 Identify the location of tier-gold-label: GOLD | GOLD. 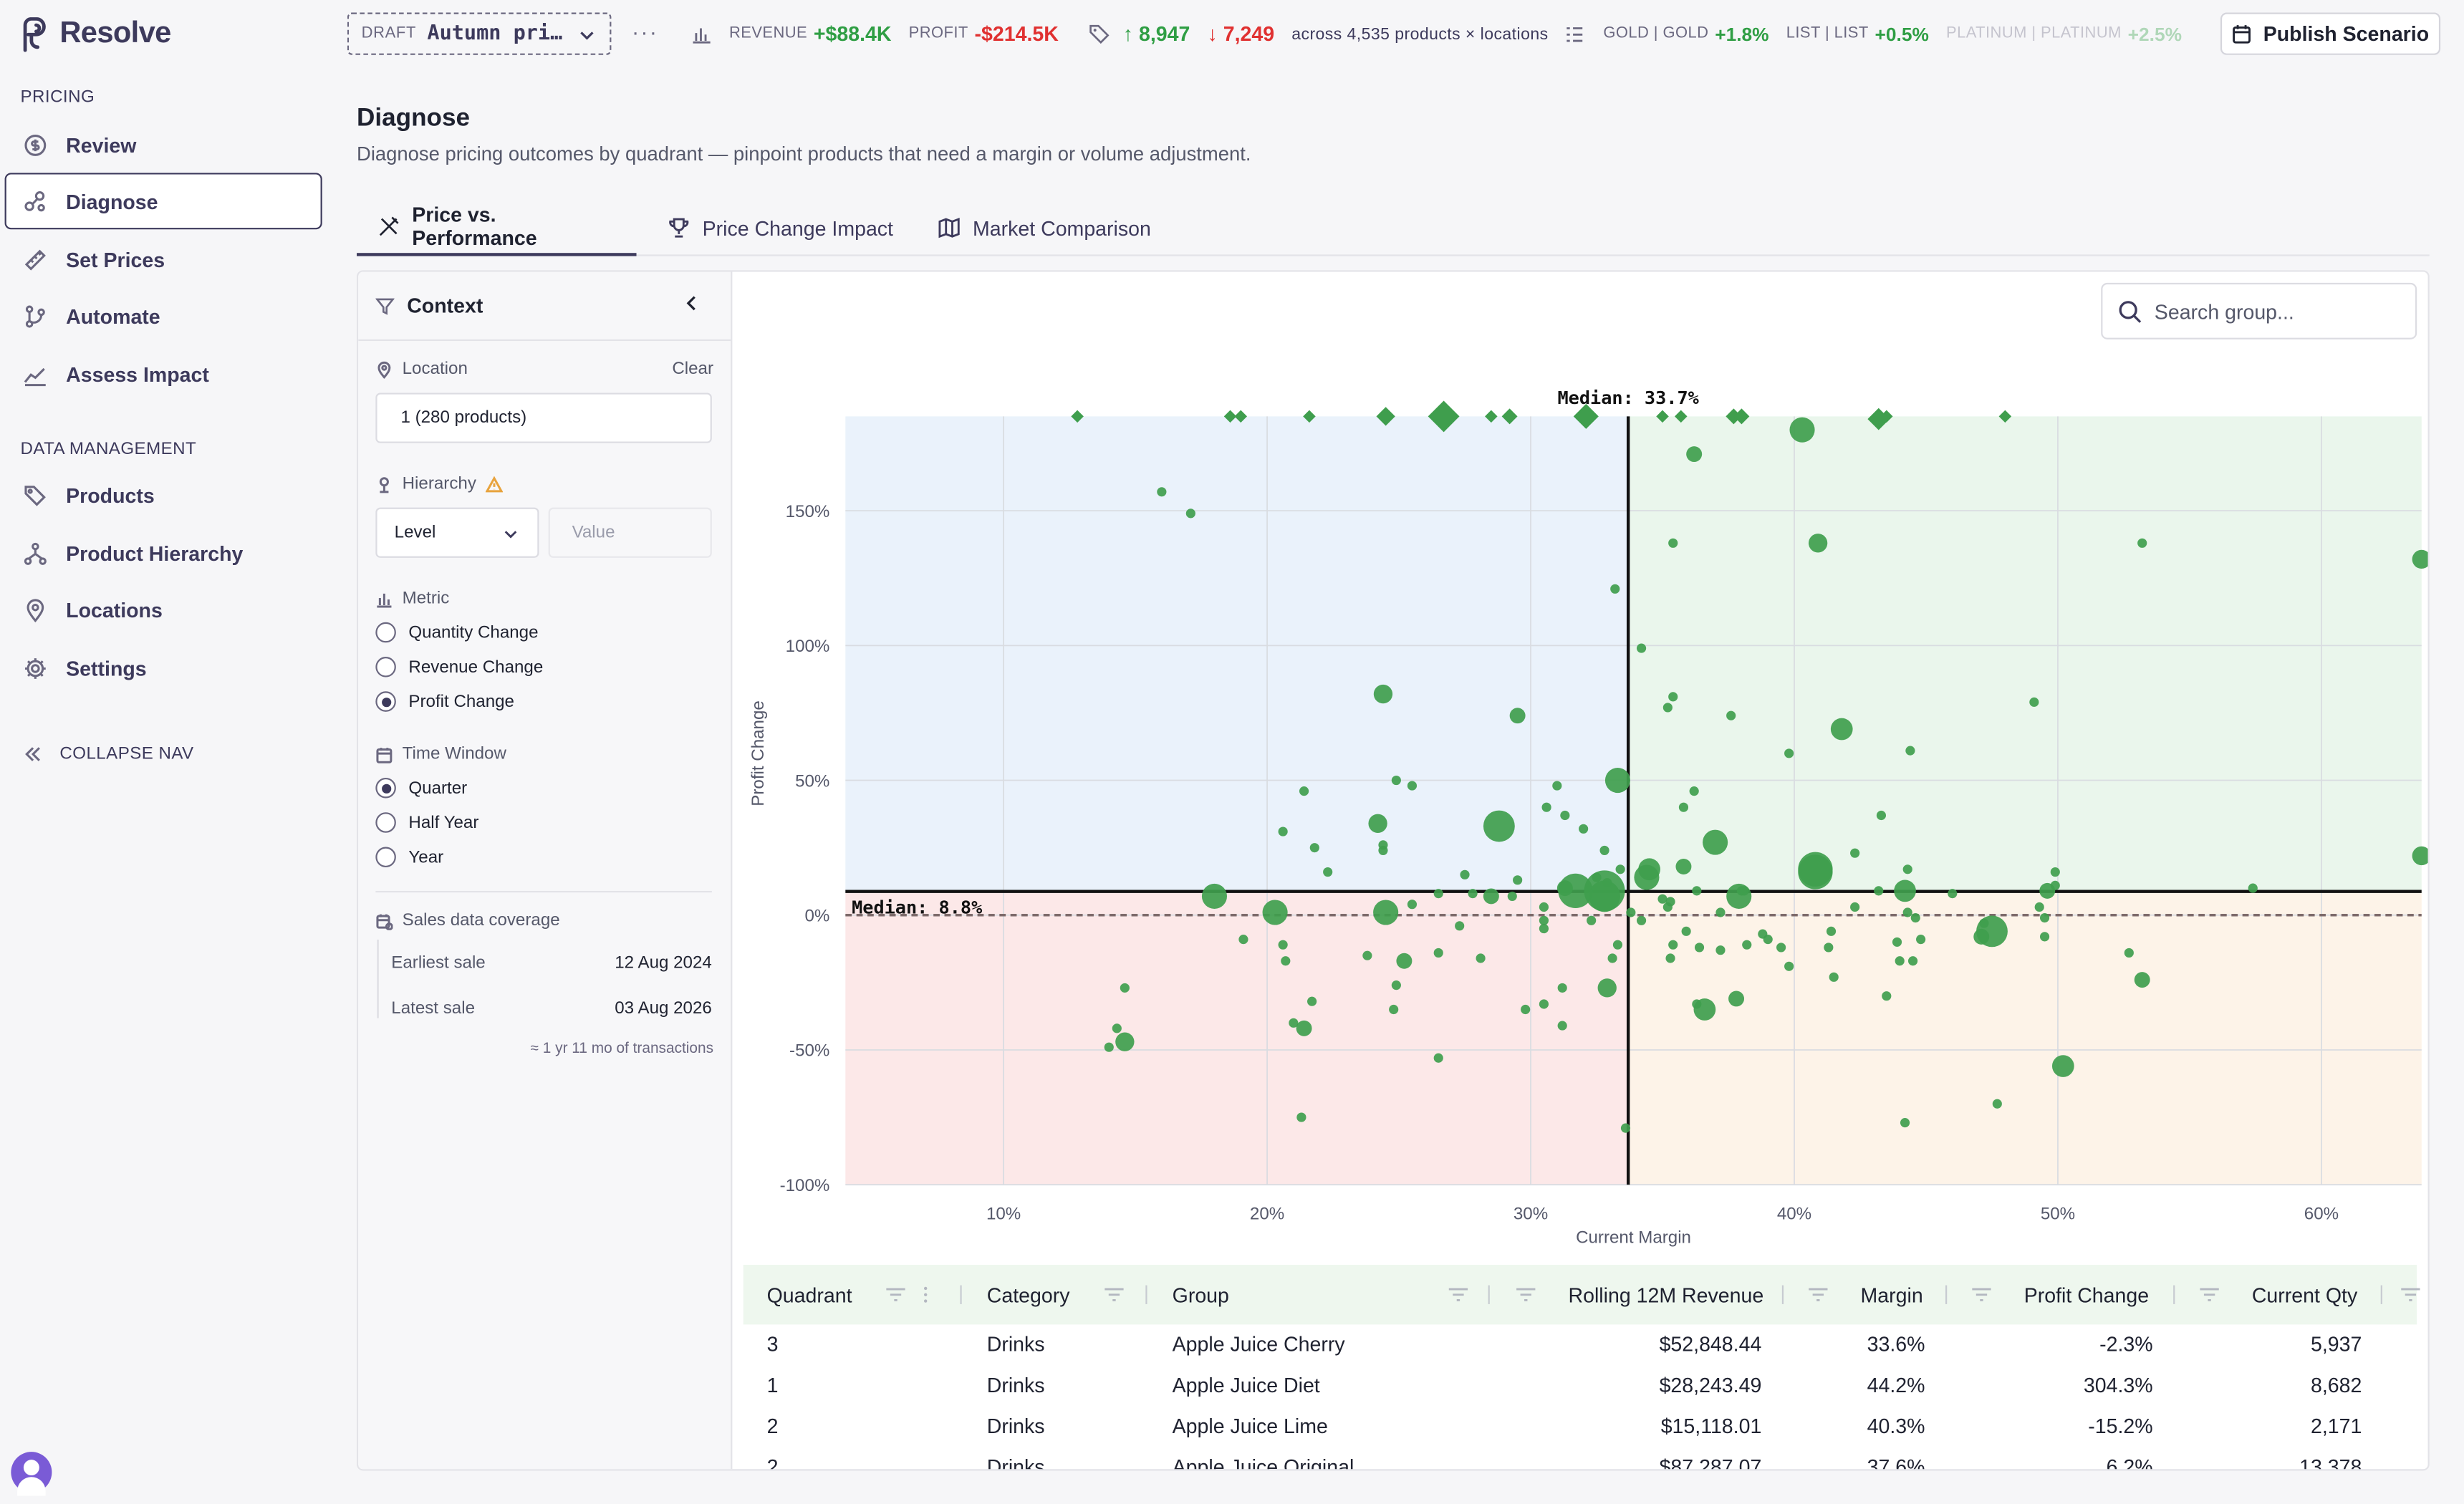
(1656, 34).